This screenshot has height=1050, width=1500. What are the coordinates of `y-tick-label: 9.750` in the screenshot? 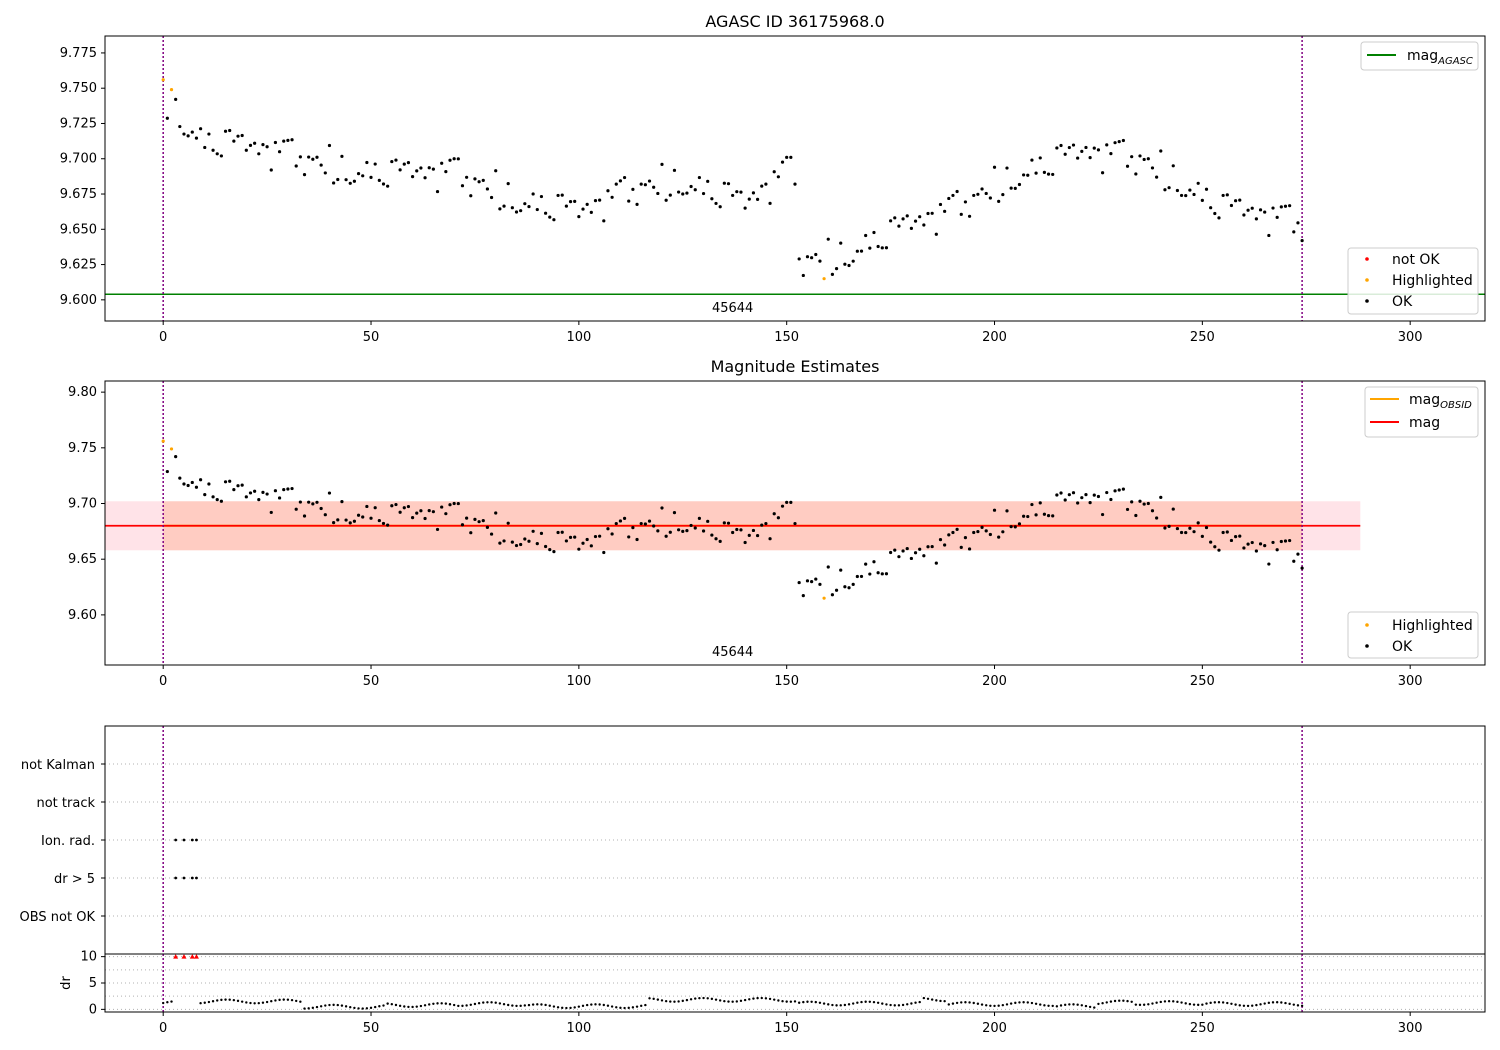 It's located at (78, 88).